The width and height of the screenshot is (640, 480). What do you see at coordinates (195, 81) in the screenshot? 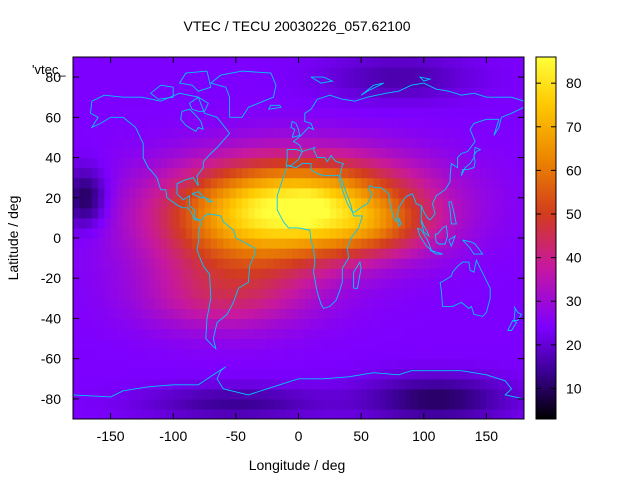
I see `coastline` at bounding box center [195, 81].